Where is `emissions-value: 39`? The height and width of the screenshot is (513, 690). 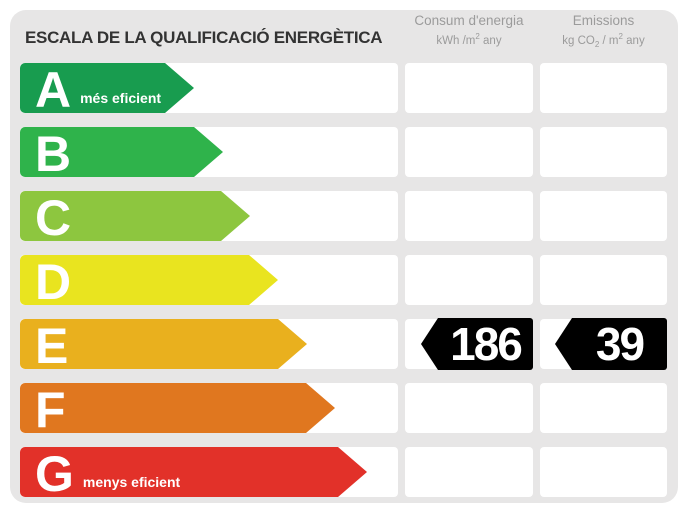
emissions-value: 39 is located at coordinates (619, 344).